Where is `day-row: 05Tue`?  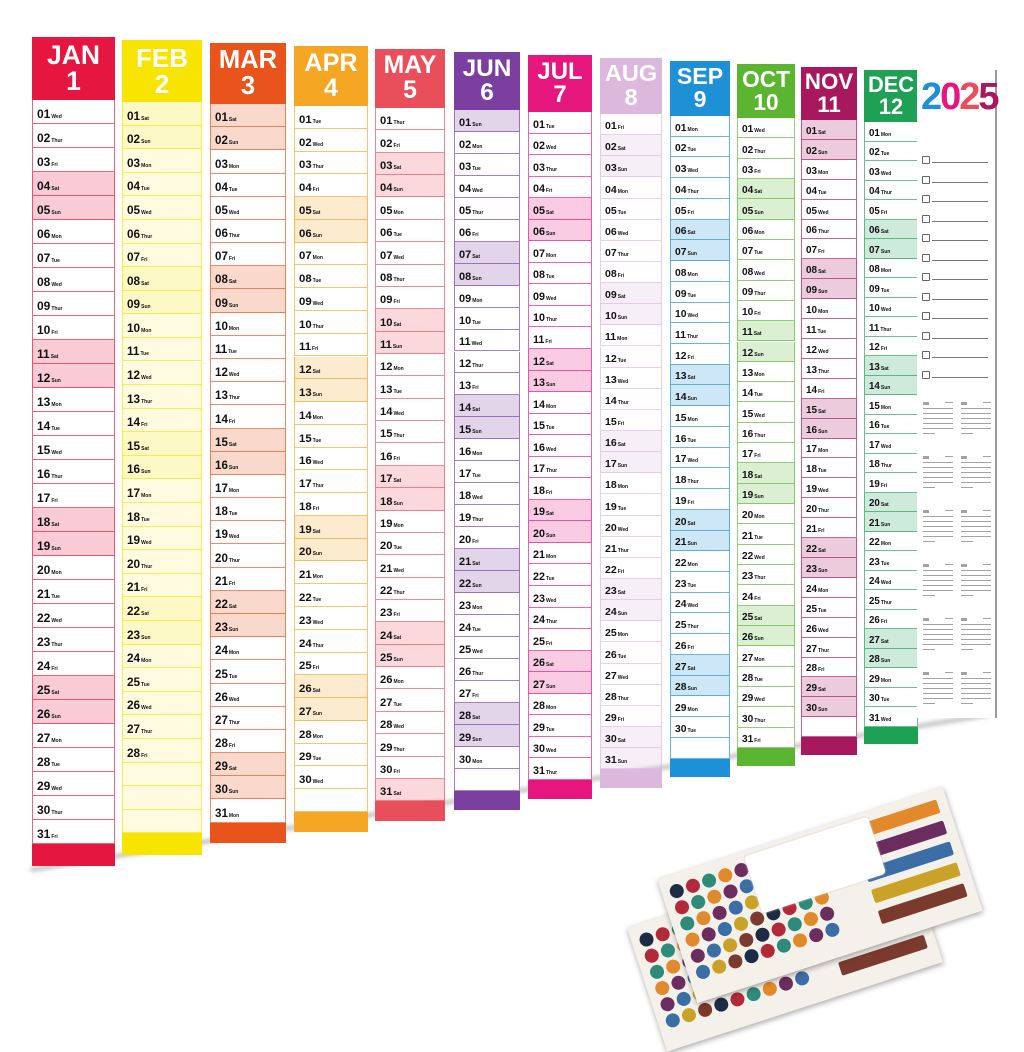 day-row: 05Tue is located at coordinates (631, 209).